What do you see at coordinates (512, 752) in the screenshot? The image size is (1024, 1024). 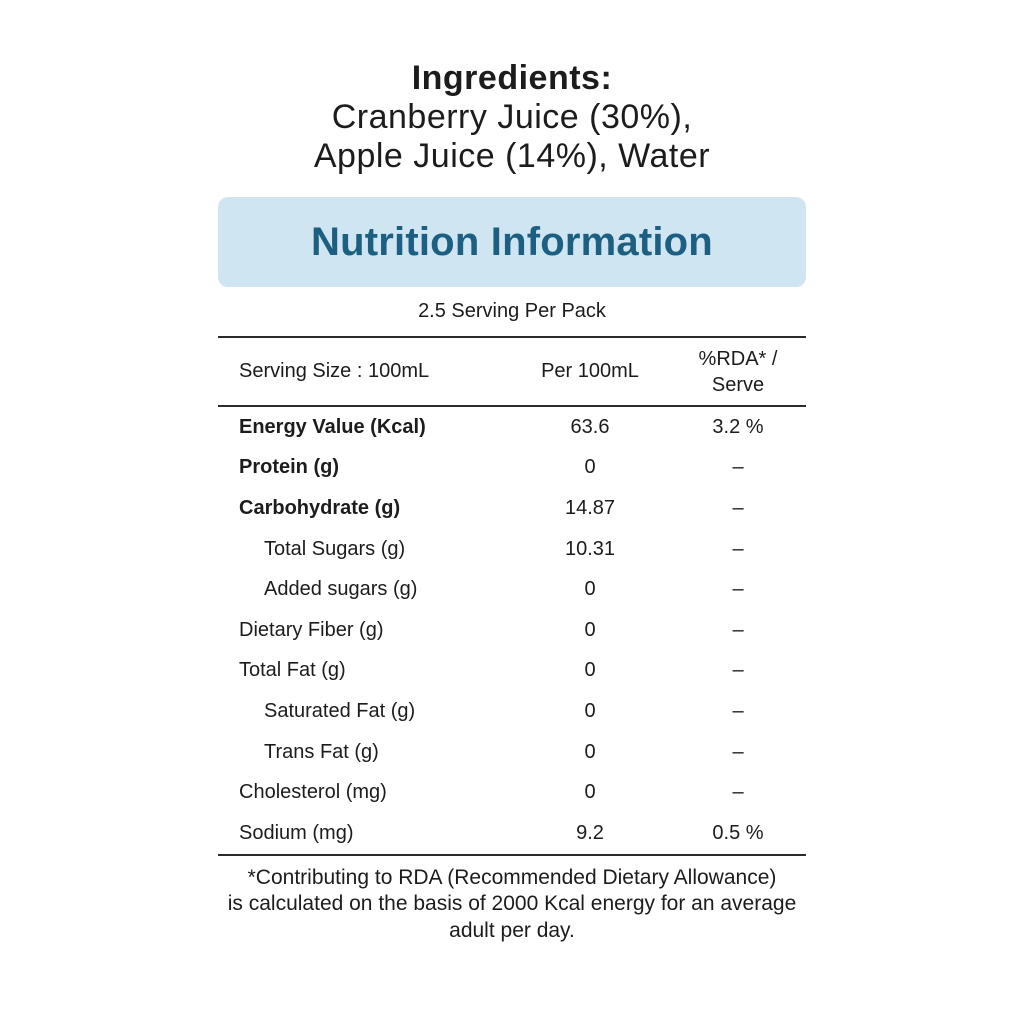 I see `table-row-trans-fat: Trans Fat (g) 0 –` at bounding box center [512, 752].